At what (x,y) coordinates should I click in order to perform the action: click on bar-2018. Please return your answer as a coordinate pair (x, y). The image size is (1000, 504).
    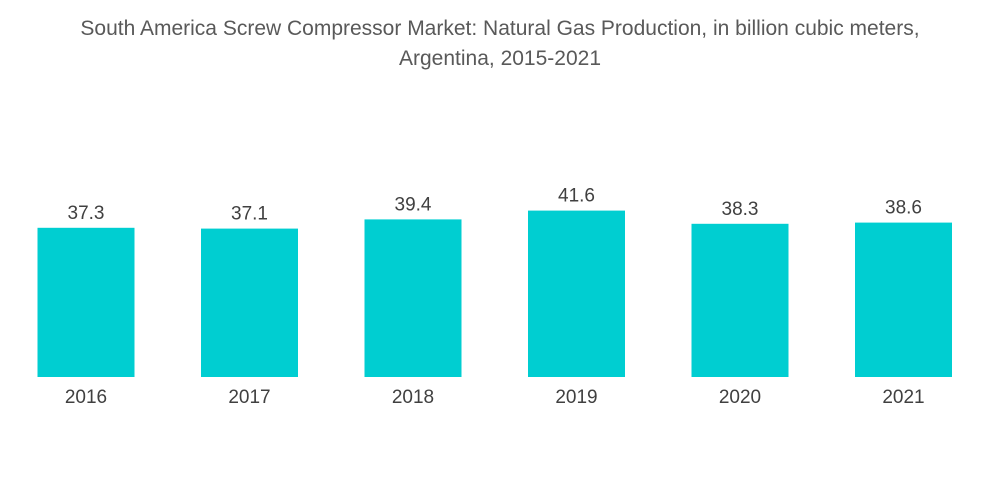
    Looking at the image, I should click on (413, 298).